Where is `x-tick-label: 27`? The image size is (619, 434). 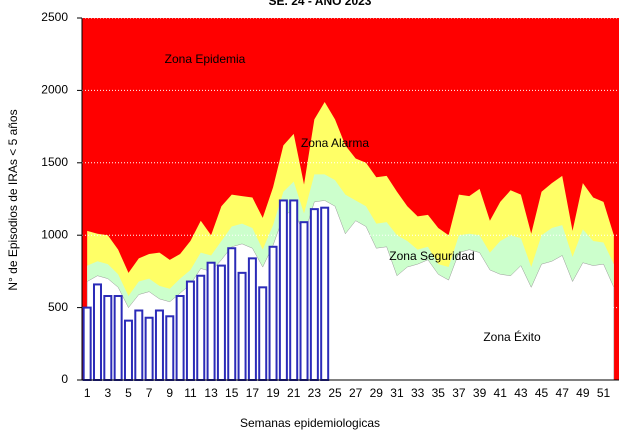
x-tick-label: 27 is located at coordinates (356, 393).